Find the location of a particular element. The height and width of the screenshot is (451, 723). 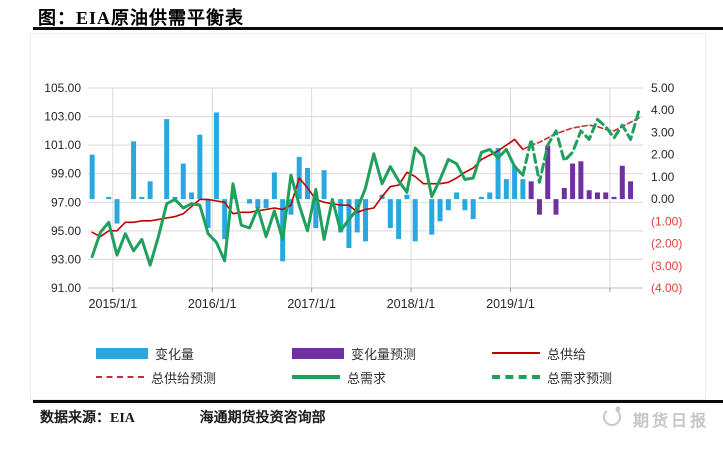

legend-label-demand: 总需求 is located at coordinates (367, 378).